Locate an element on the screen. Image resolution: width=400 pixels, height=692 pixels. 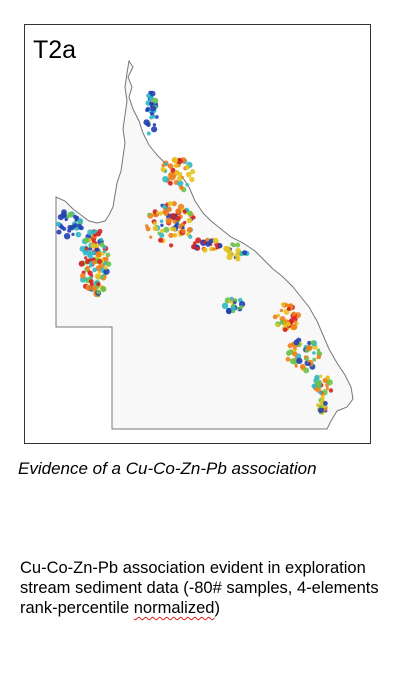
panel-label: T2a is located at coordinates (55, 50).